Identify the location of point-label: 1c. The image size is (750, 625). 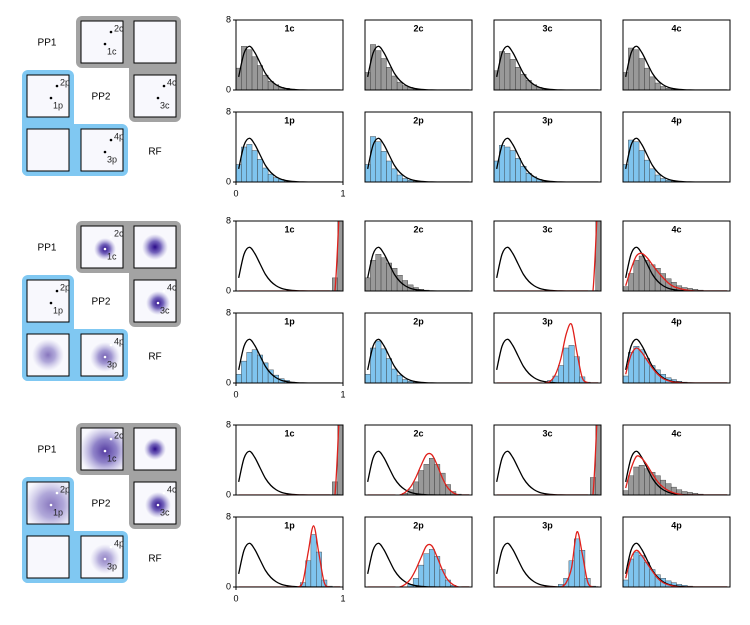
(112, 51).